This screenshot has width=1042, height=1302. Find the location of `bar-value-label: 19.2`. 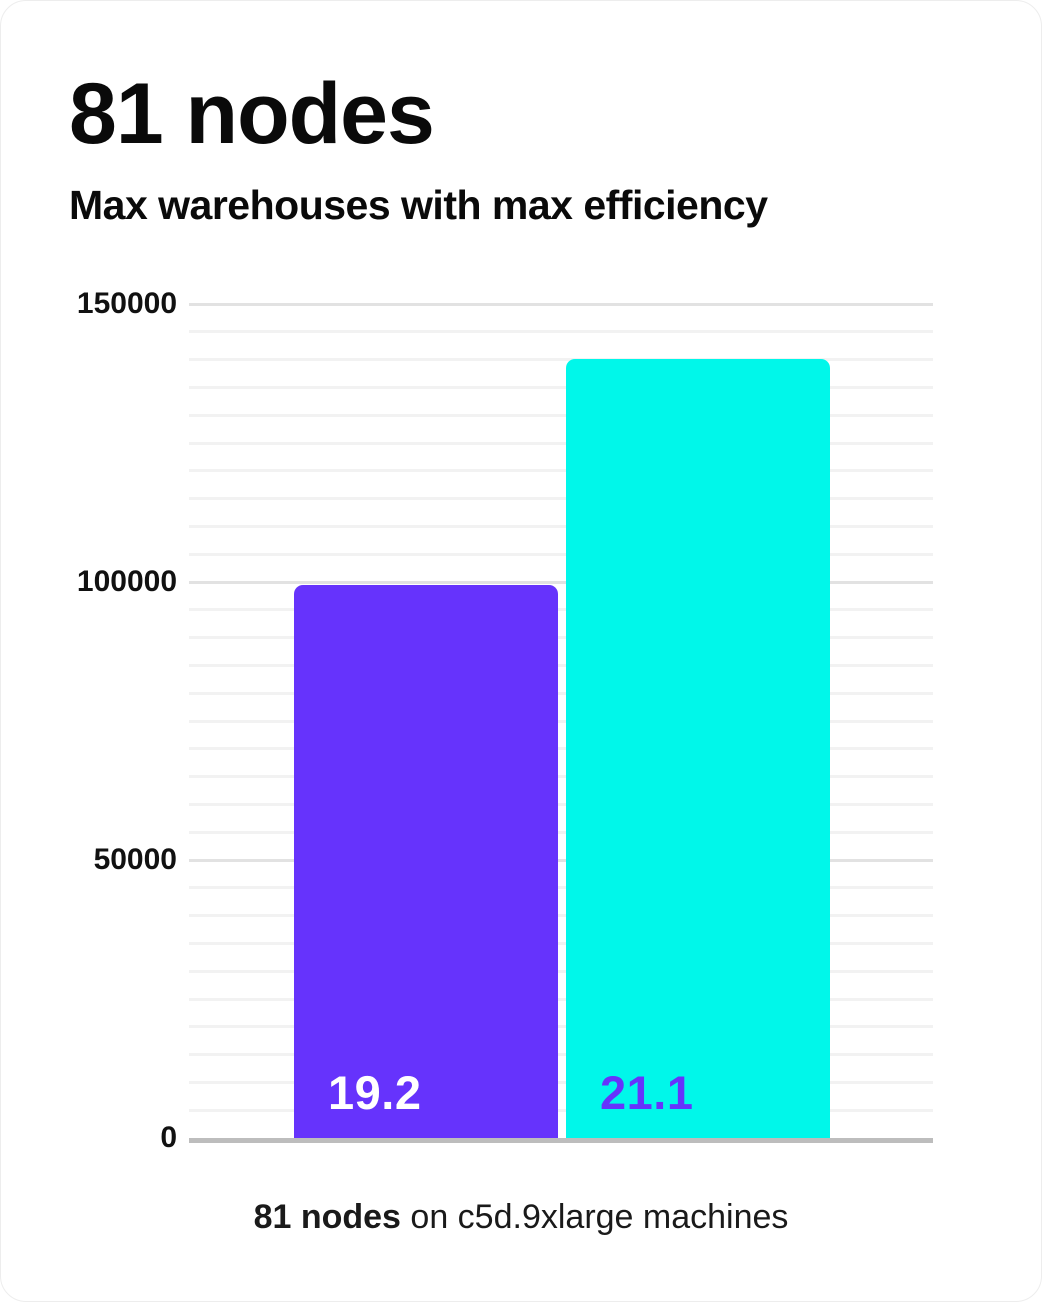

bar-value-label: 19.2 is located at coordinates (375, 1092).